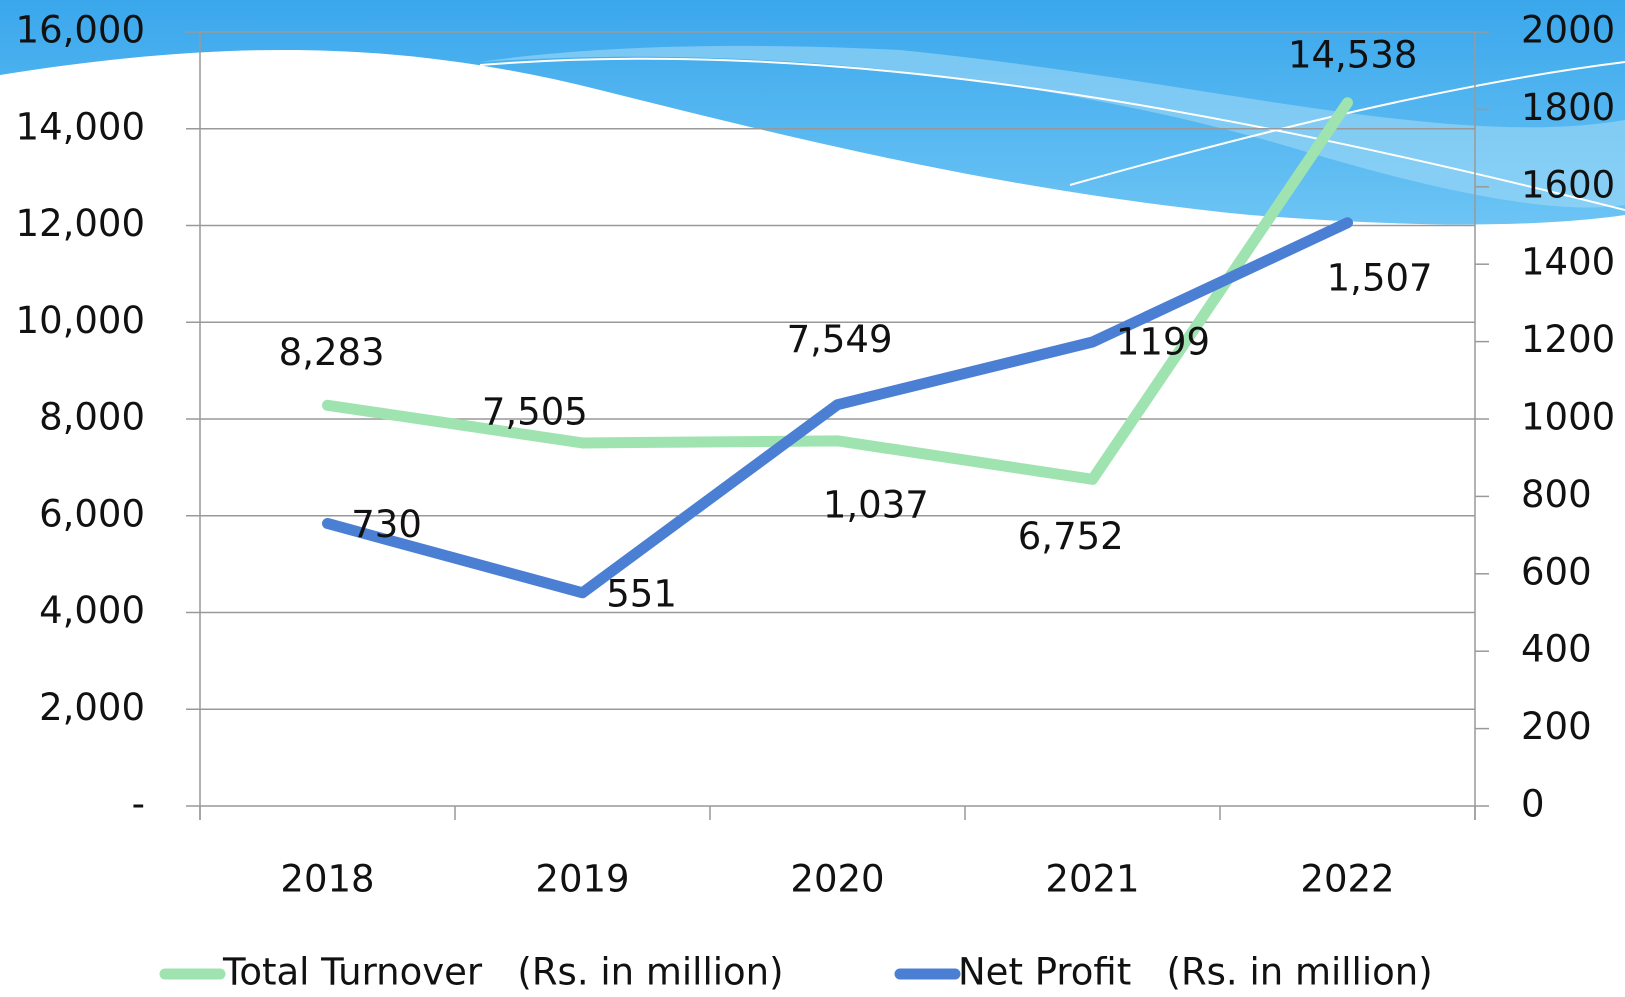 This screenshot has height=997, width=1625. Describe the element at coordinates (92, 707) in the screenshot. I see `y-tick-label: 2,000` at that location.